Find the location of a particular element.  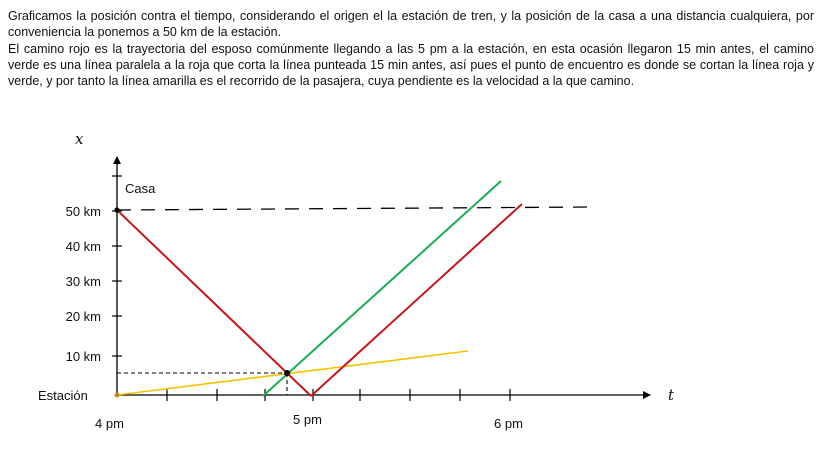

home-level-dashed-line is located at coordinates (354, 208).